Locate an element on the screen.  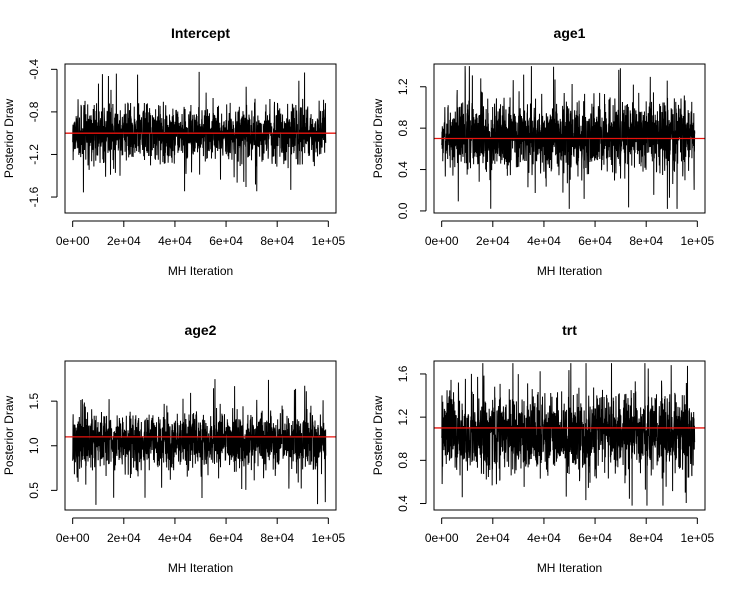
y-tick-label: 0.0 is located at coordinates (403, 210).